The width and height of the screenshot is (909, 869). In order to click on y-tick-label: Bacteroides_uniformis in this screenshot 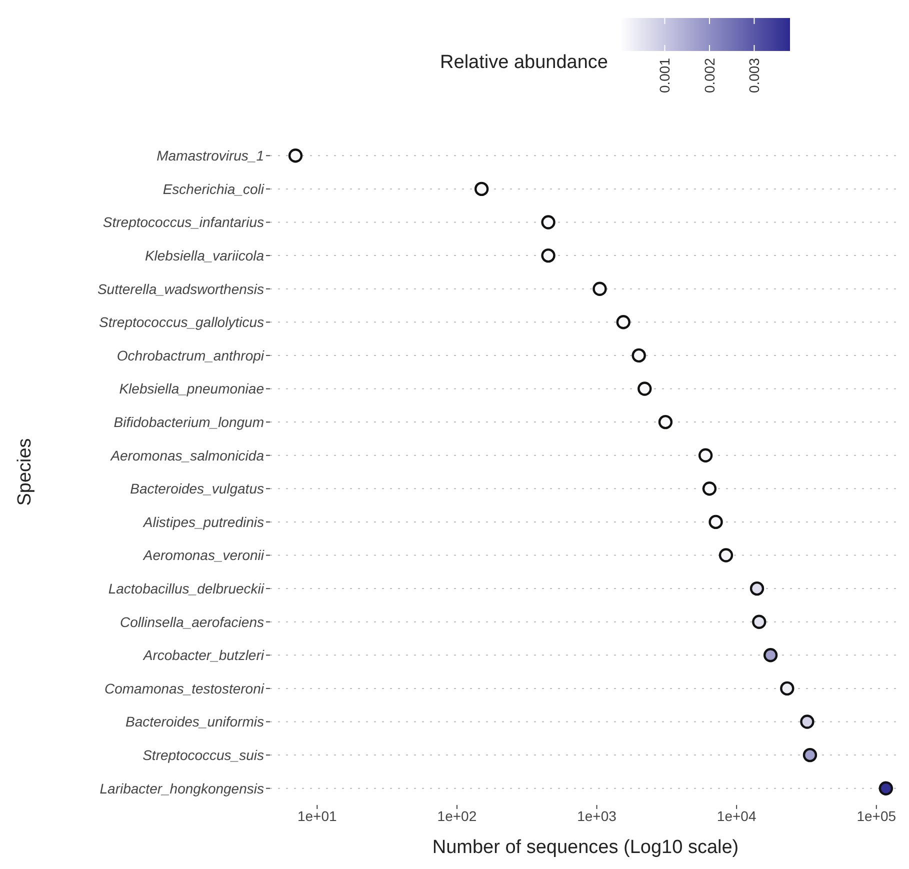, I will do `click(194, 722)`.